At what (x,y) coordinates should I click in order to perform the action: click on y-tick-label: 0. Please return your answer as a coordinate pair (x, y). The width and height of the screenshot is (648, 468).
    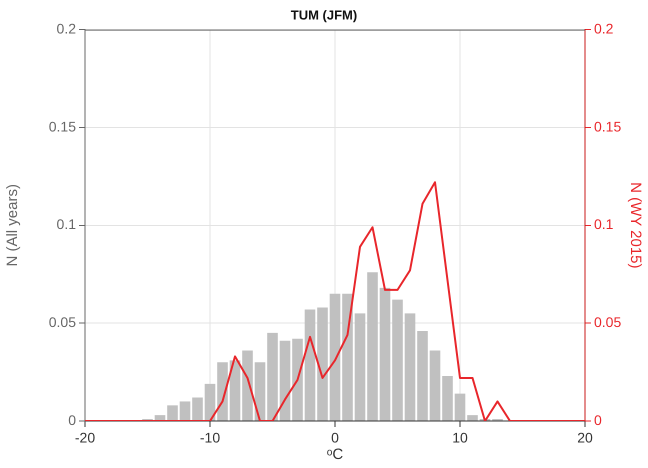
    Looking at the image, I should click on (72, 420).